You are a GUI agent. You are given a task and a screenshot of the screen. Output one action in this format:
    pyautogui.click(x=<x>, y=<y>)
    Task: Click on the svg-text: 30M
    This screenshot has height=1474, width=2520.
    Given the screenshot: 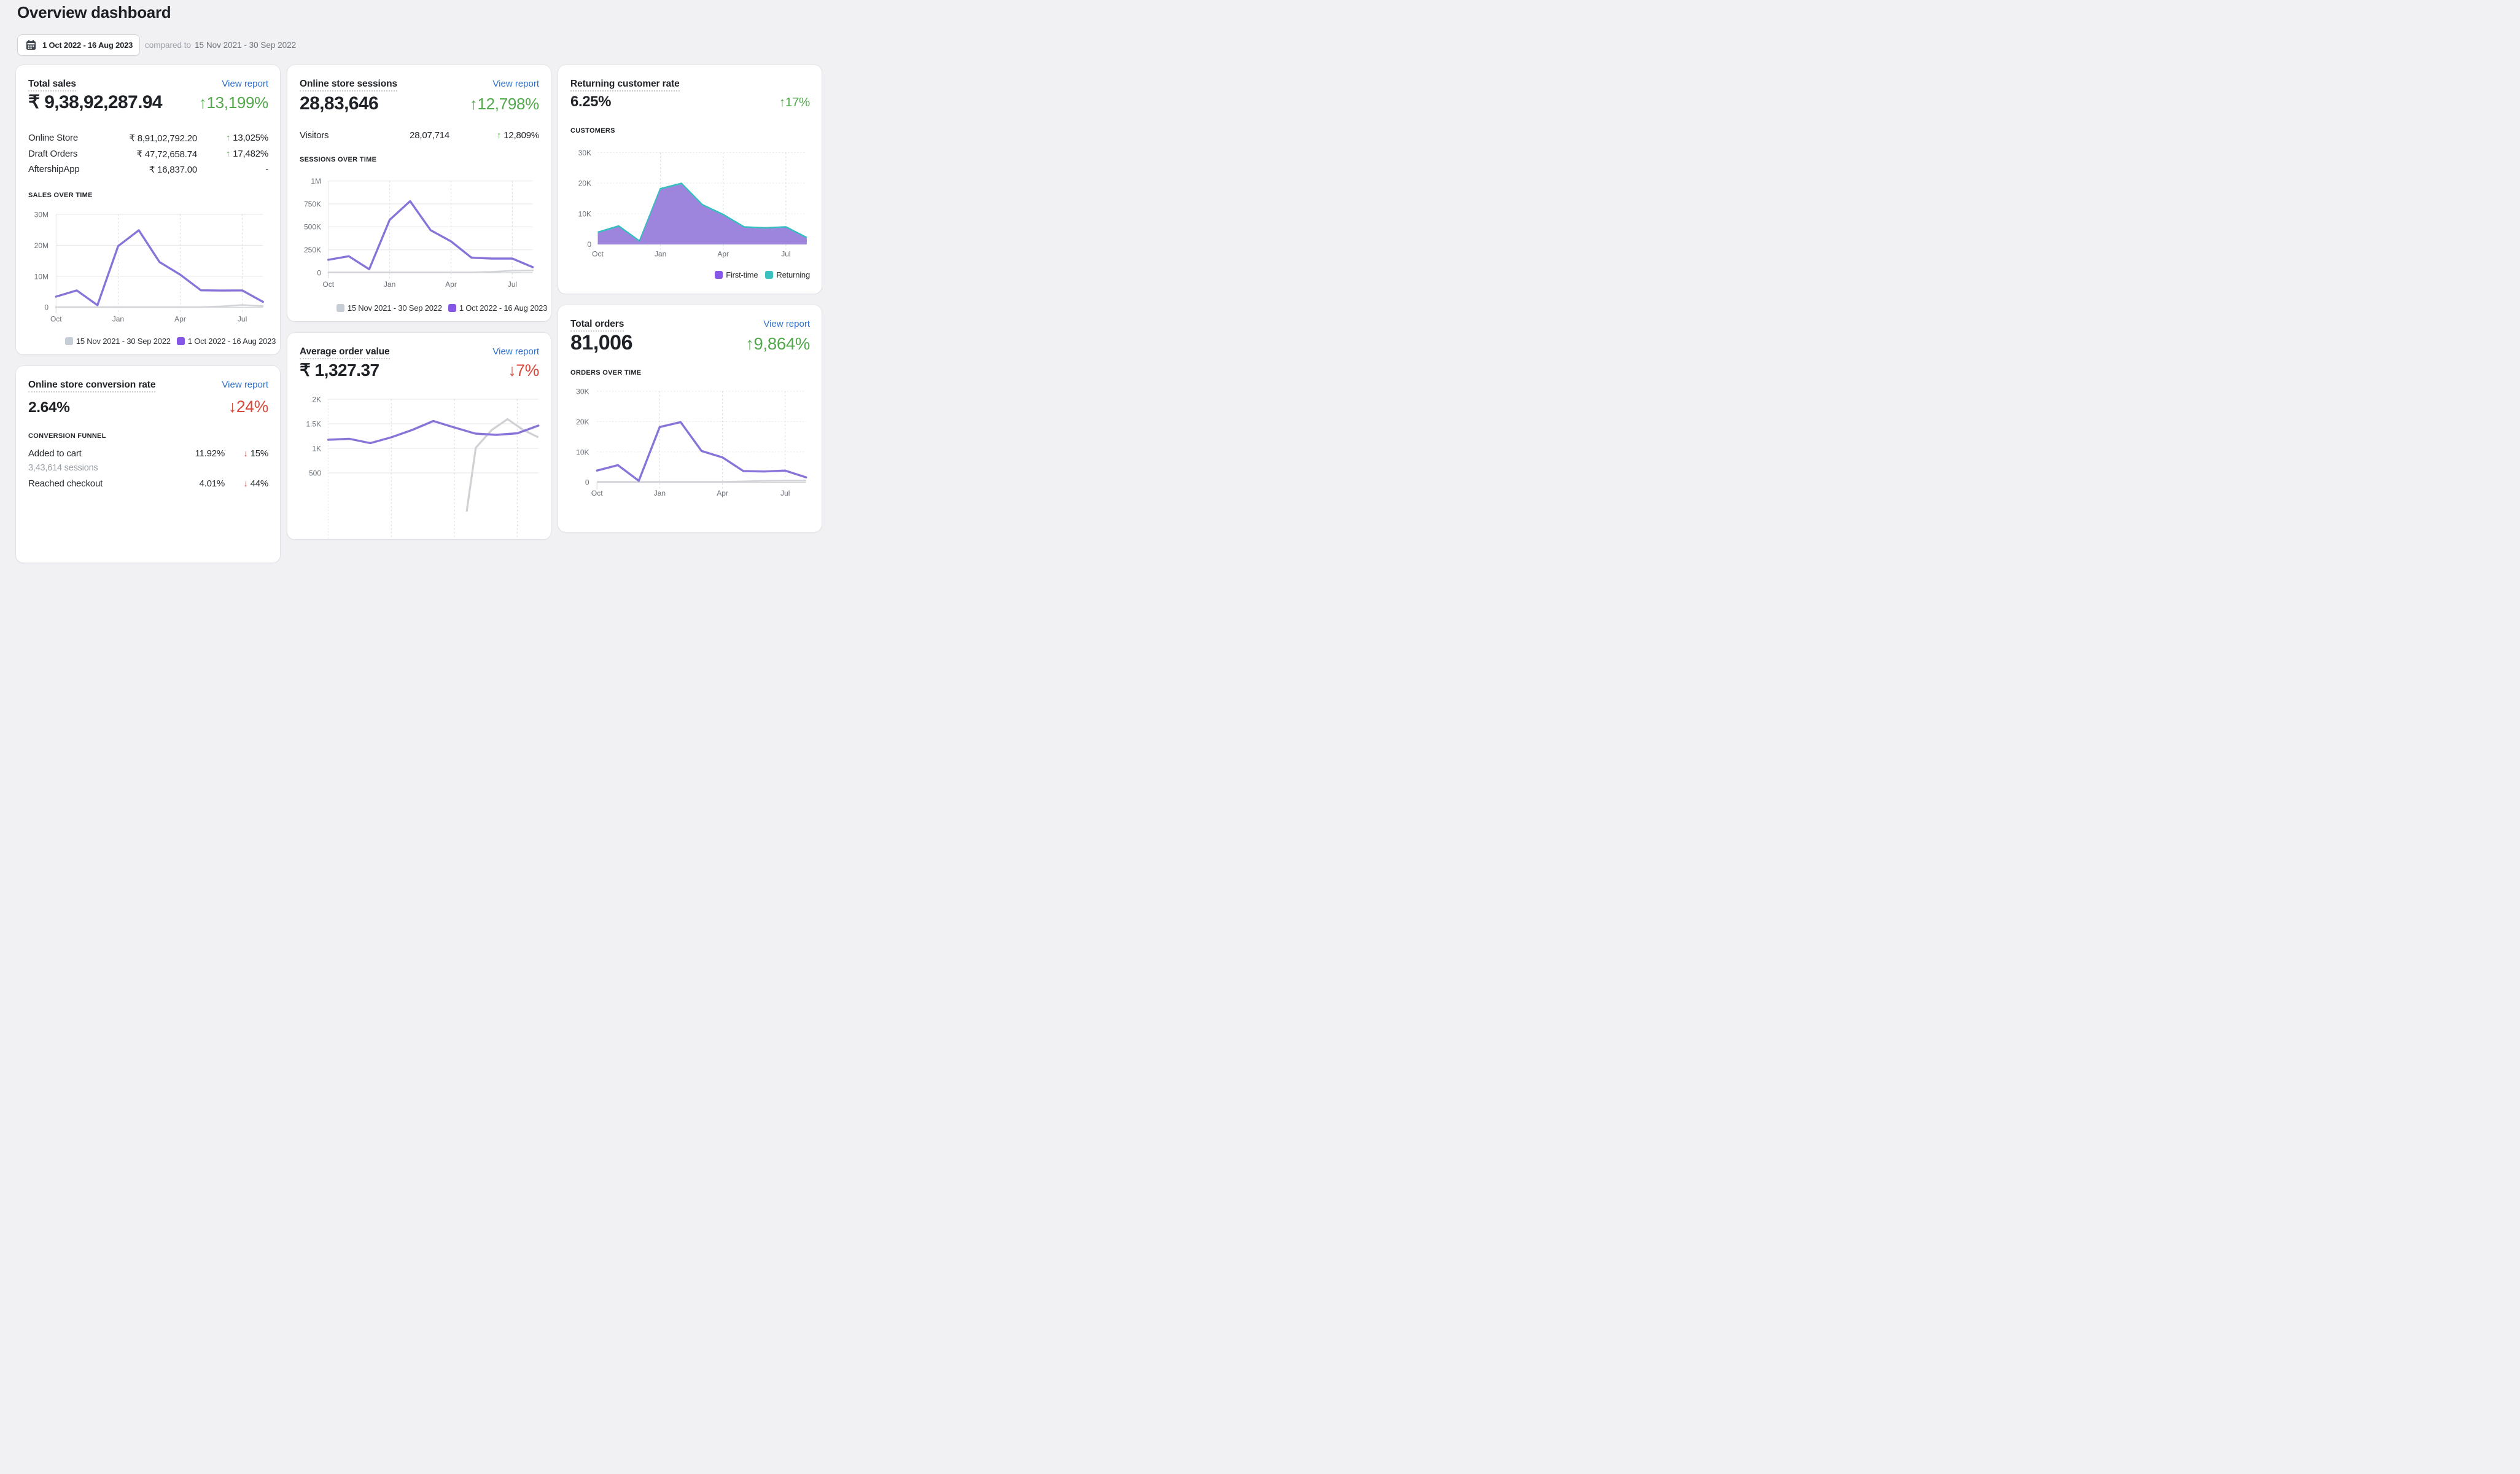 What is the action you would take?
    pyautogui.click(x=41, y=214)
    